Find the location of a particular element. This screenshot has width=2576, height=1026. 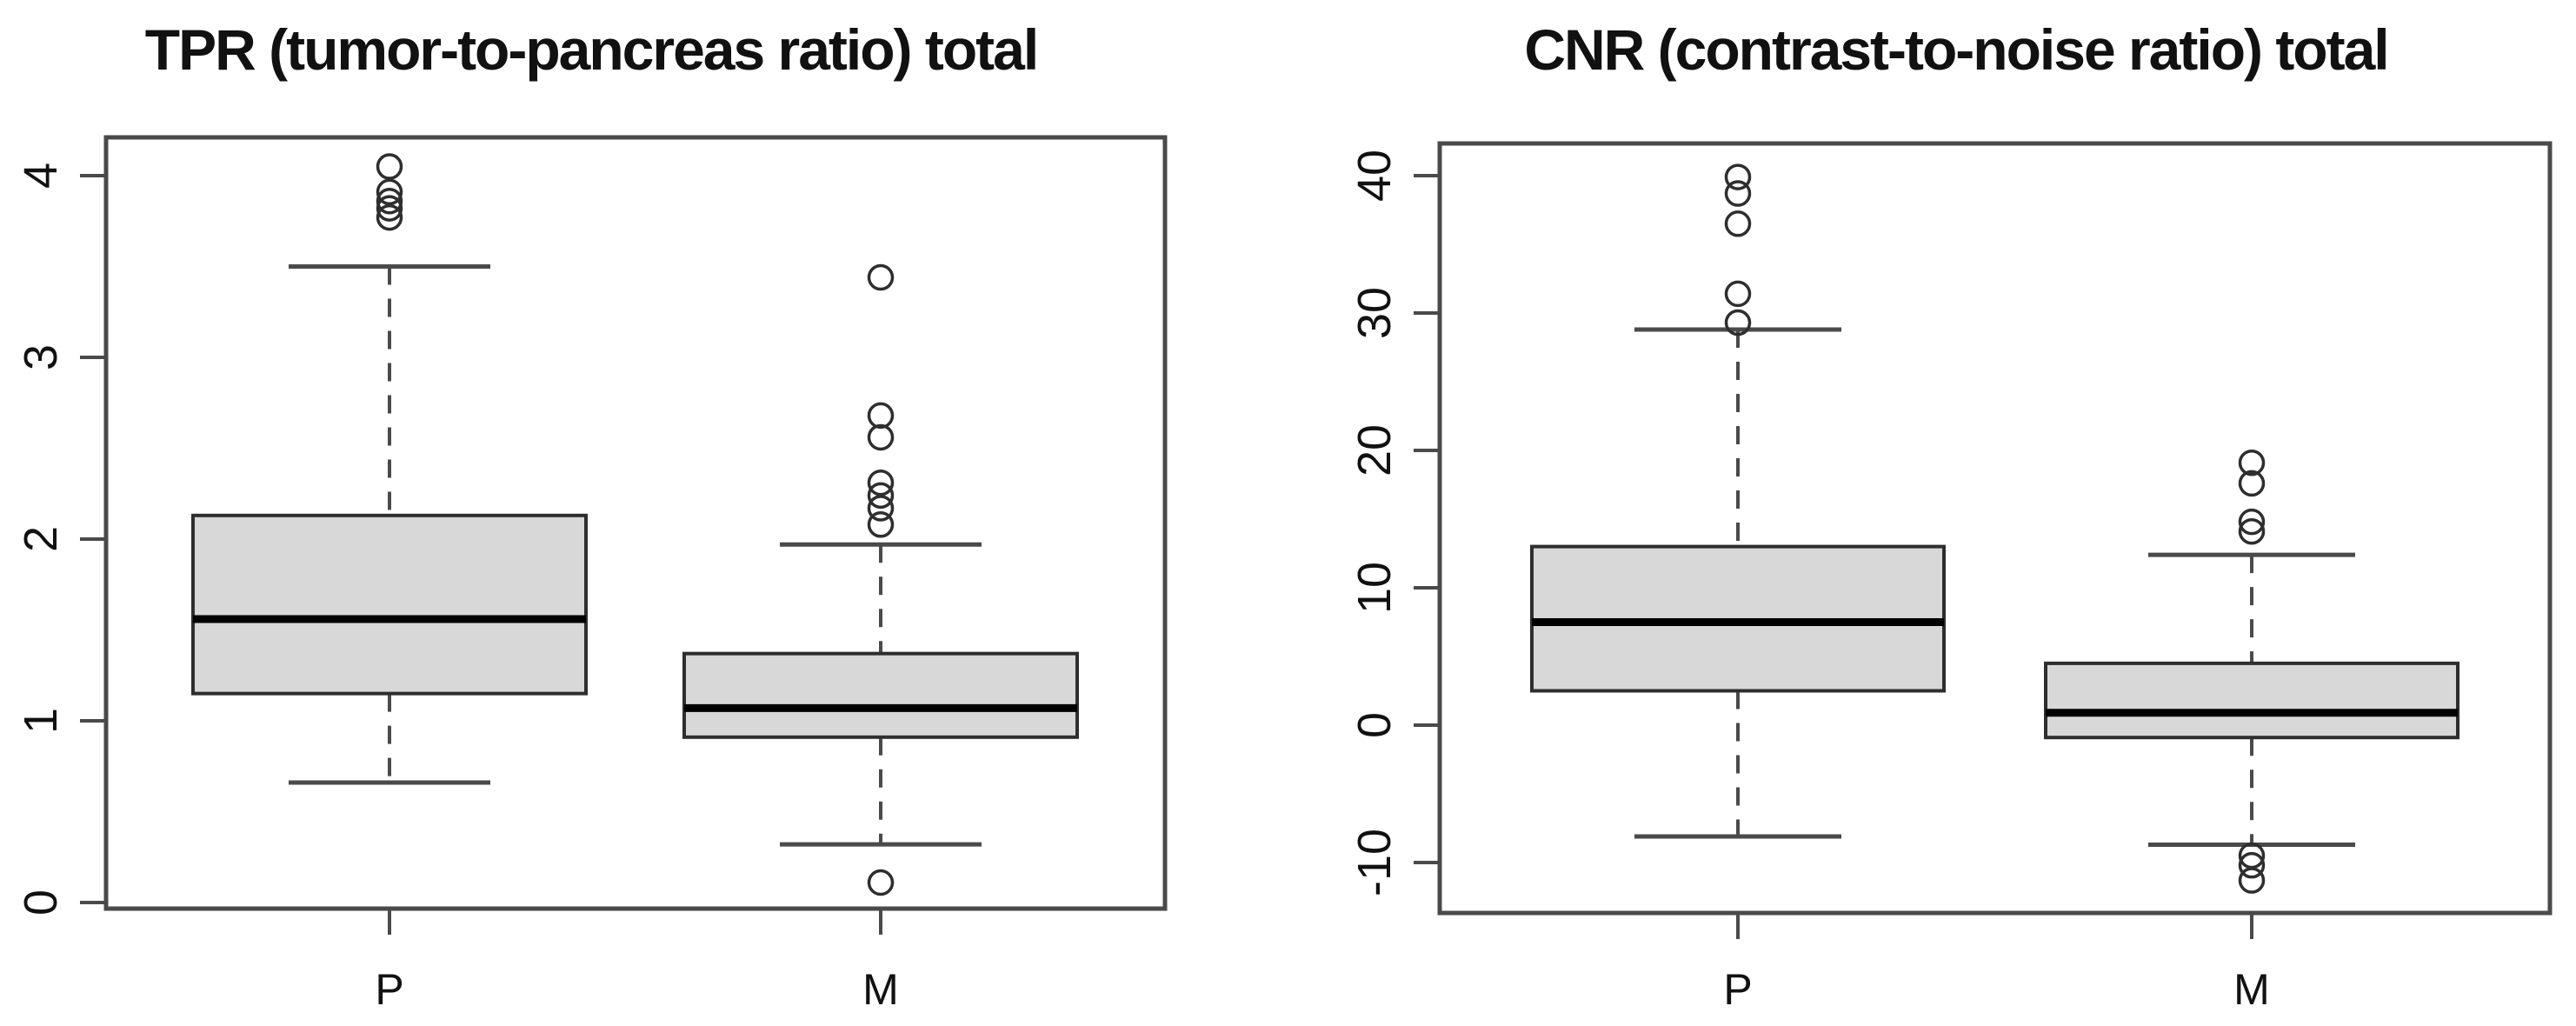

y-tick-label: 2 is located at coordinates (41, 539).